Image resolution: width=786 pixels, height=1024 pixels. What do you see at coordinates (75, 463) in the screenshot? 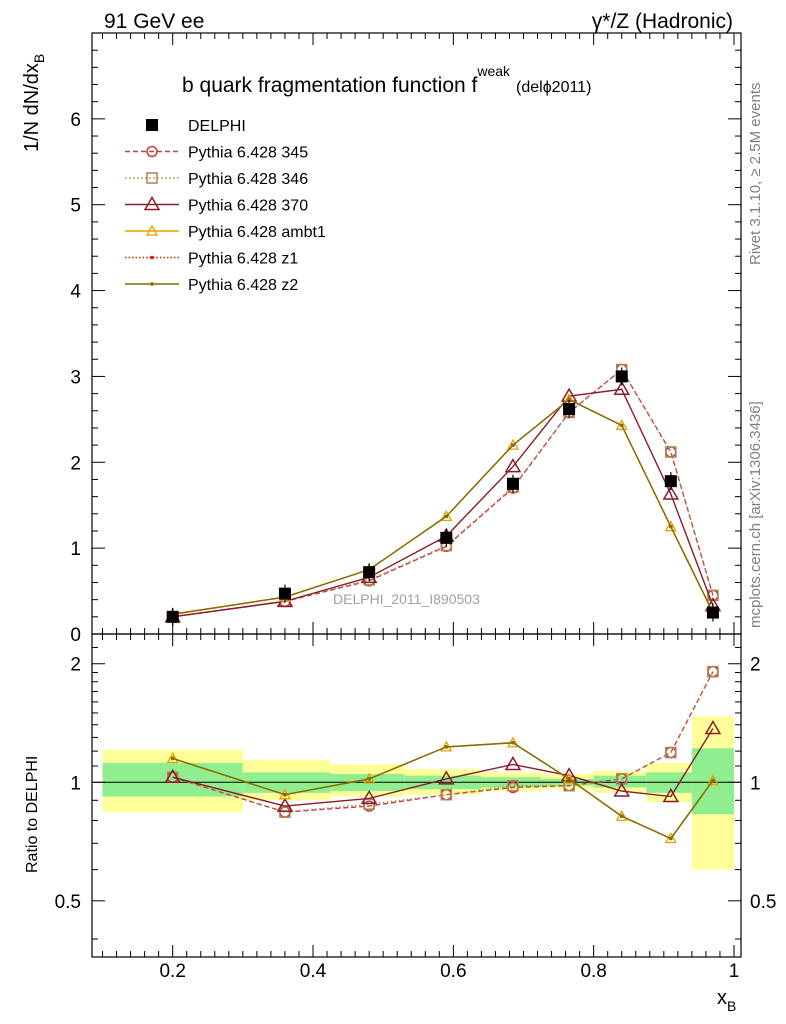
I see `y-tick-label: 2` at bounding box center [75, 463].